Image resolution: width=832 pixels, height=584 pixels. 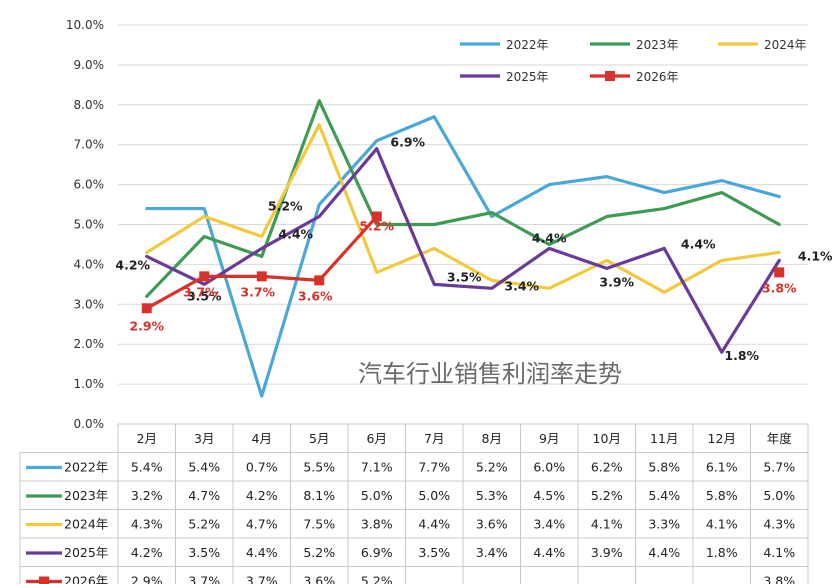 I want to click on table-cell: 3.7%, so click(x=204, y=579).